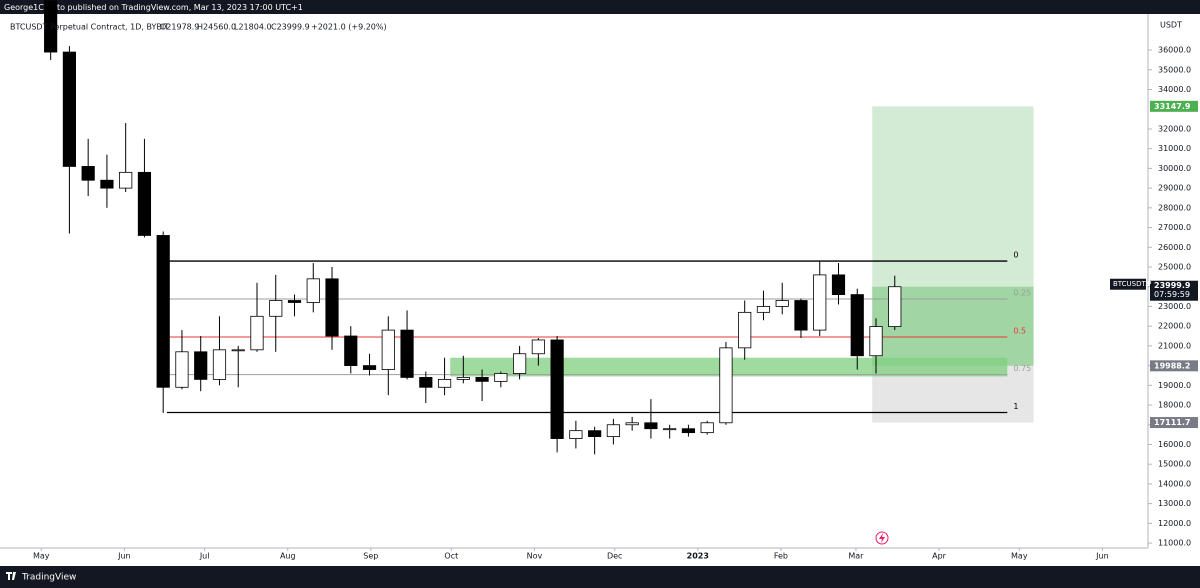 The width and height of the screenshot is (1200, 588). I want to click on y-tick-label: 32000.0, so click(1174, 128).